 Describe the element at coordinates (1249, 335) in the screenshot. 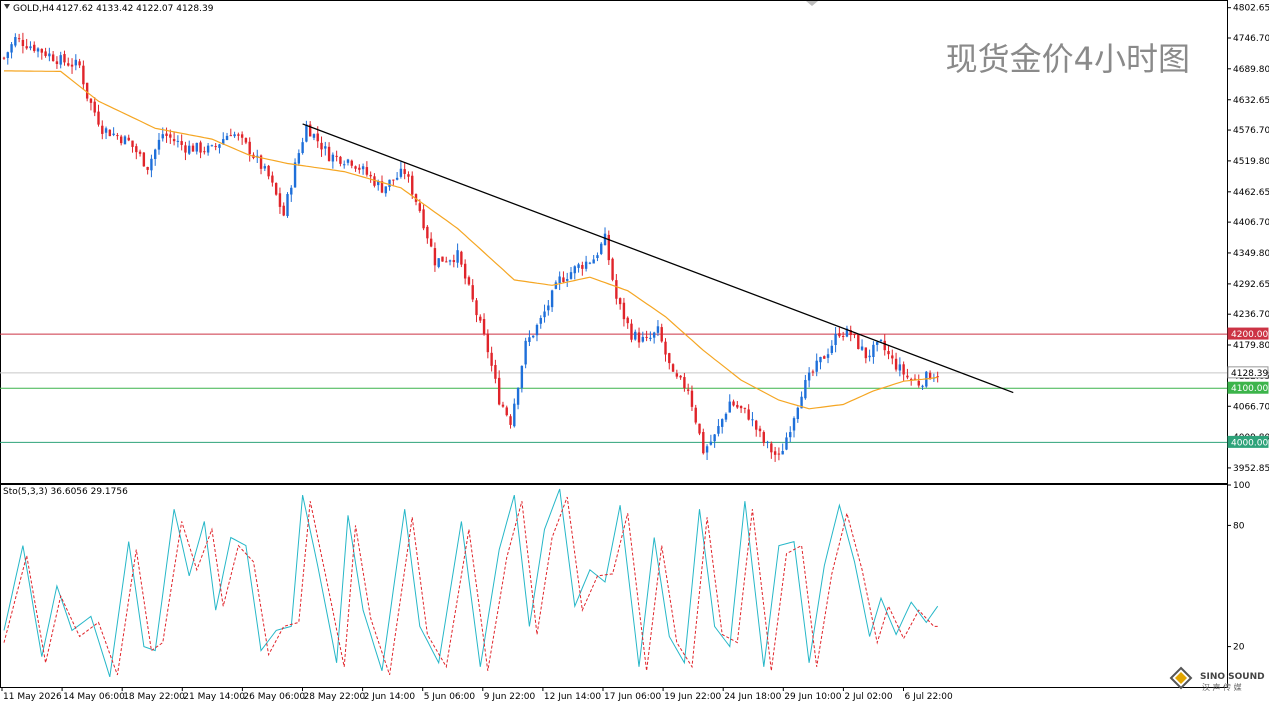

I see `price-level-label: 4200.00` at that location.